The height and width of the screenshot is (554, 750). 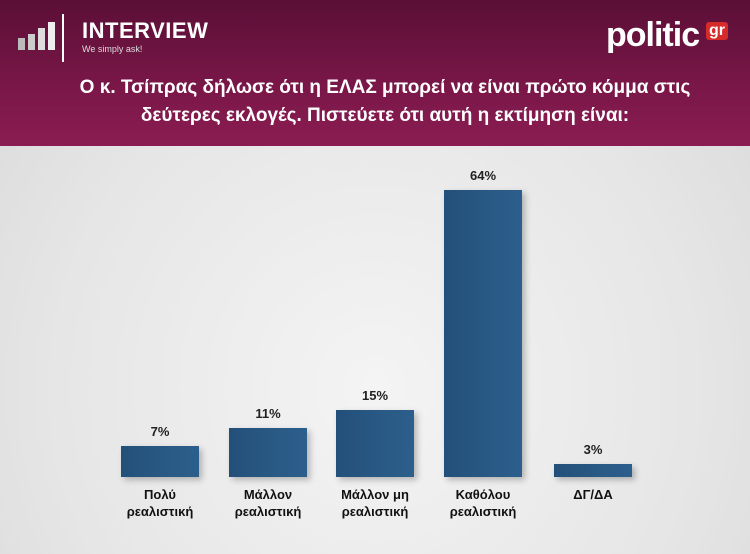 I want to click on x-tick-label: Πολύ ρεαλιστική, so click(x=160, y=503).